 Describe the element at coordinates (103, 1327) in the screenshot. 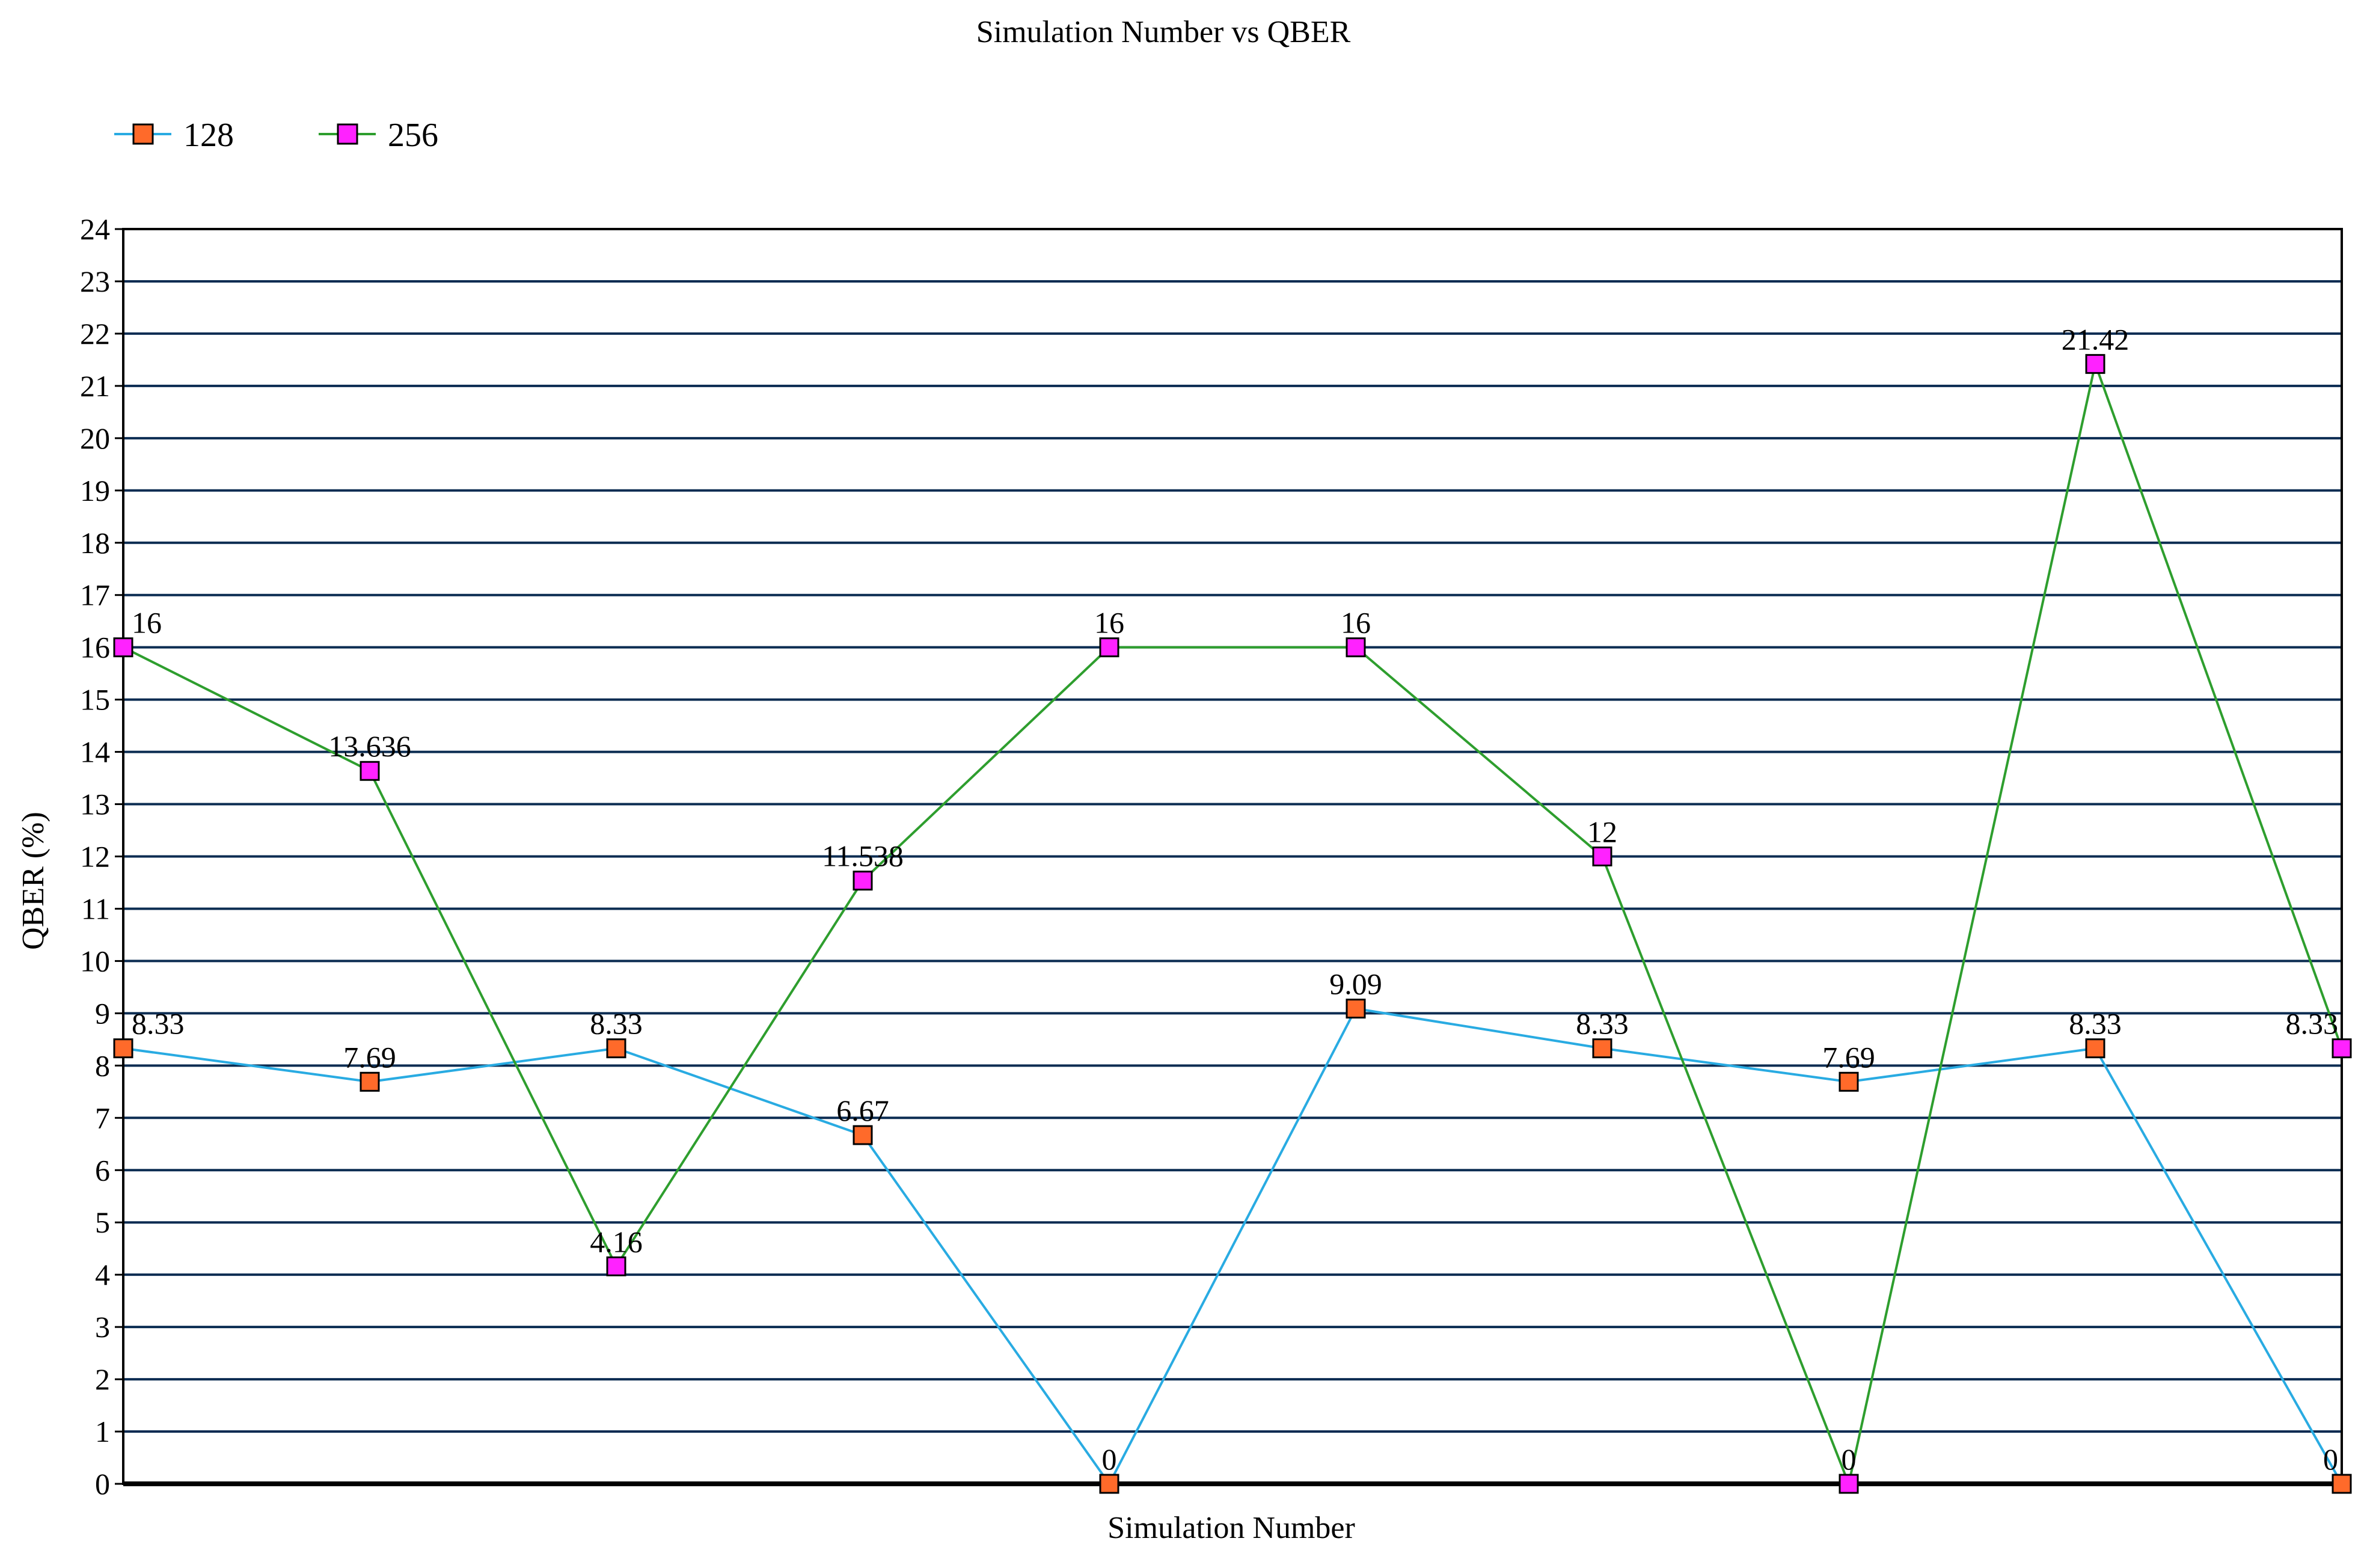

I see `y-tick-label: 3` at that location.